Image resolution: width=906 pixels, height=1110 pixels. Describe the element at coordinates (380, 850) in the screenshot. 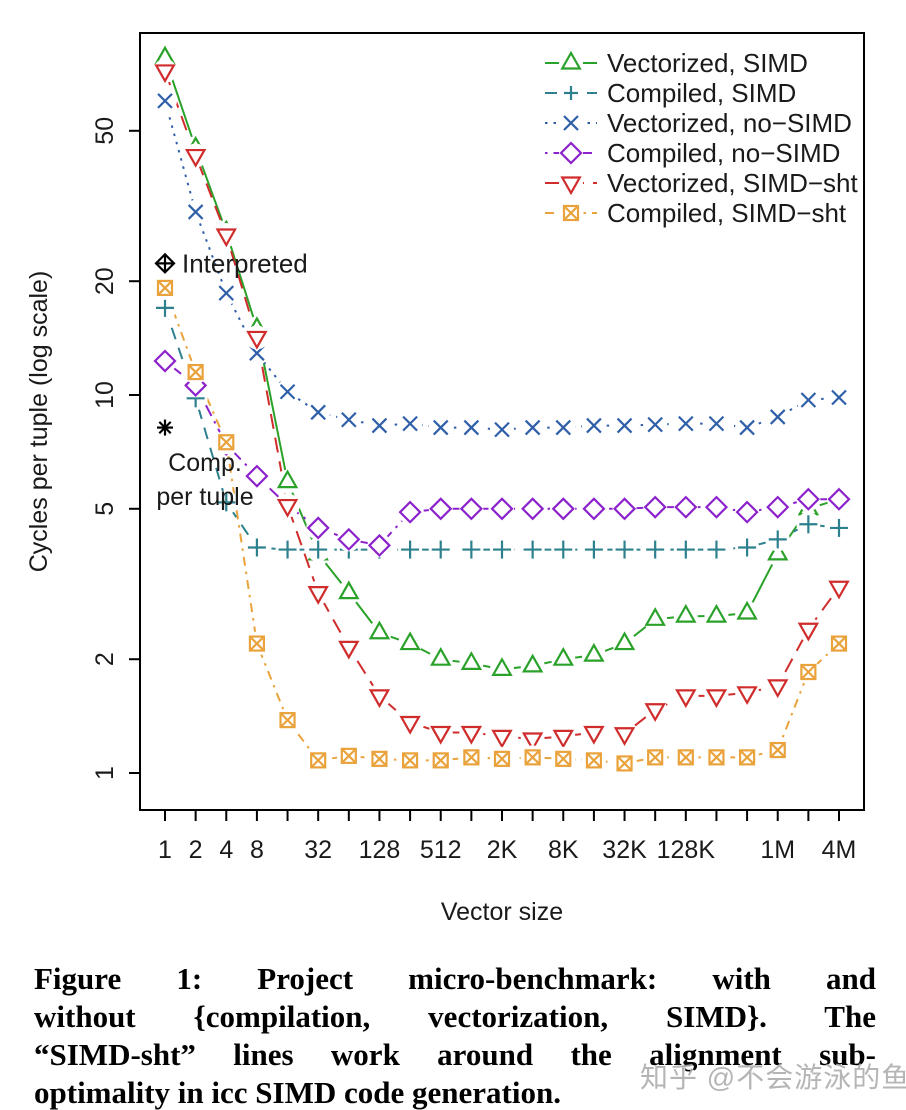

I see `x-tick-label: 128` at that location.